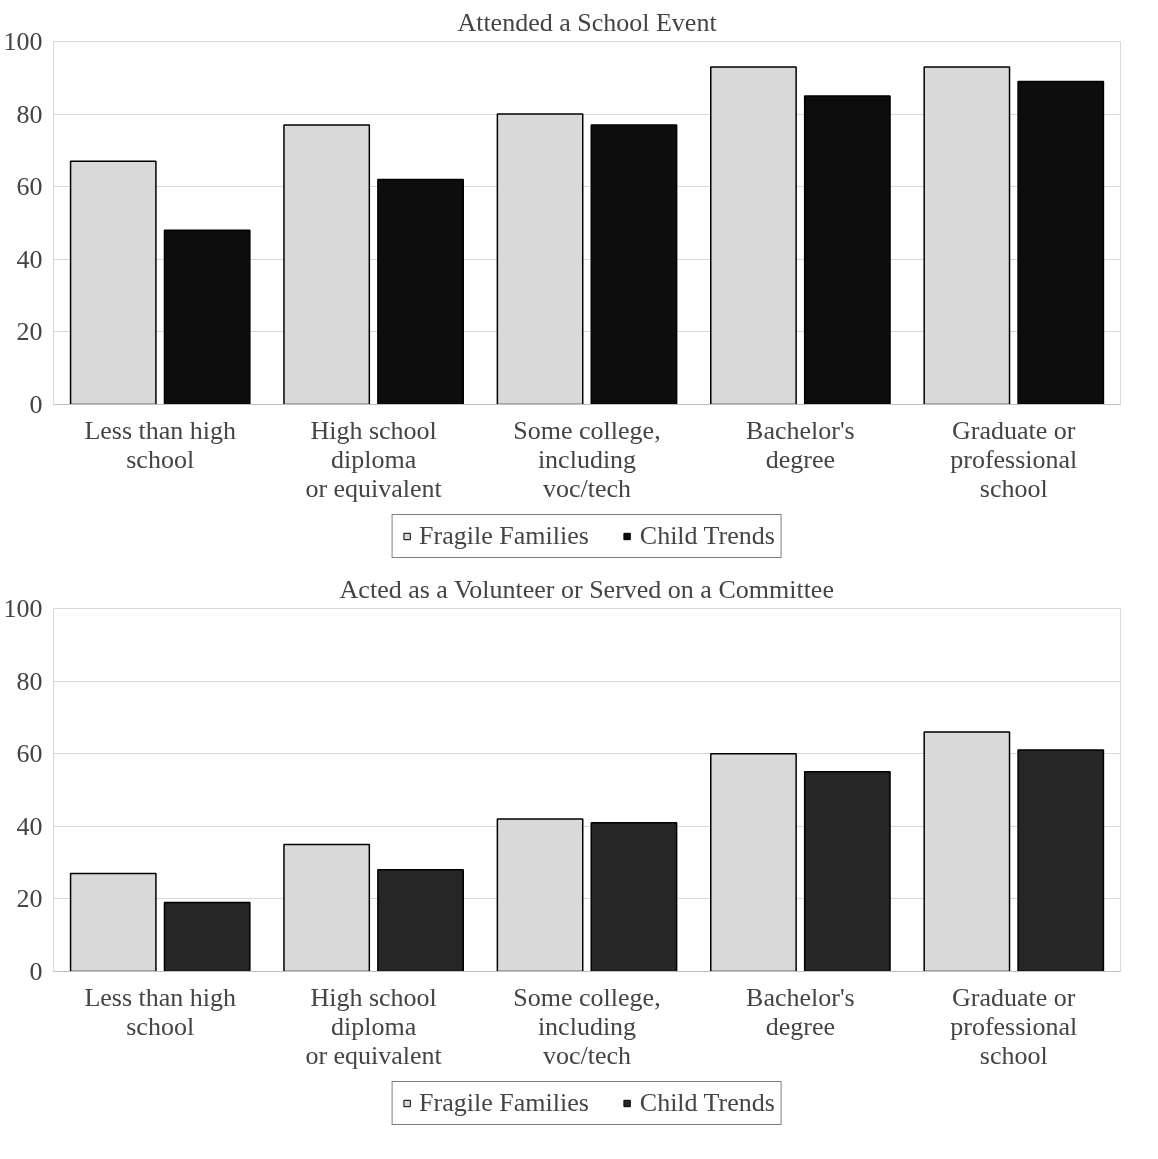 This screenshot has height=1159, width=1158. What do you see at coordinates (587, 22) in the screenshot?
I see `chart-title: Attended a School Event` at bounding box center [587, 22].